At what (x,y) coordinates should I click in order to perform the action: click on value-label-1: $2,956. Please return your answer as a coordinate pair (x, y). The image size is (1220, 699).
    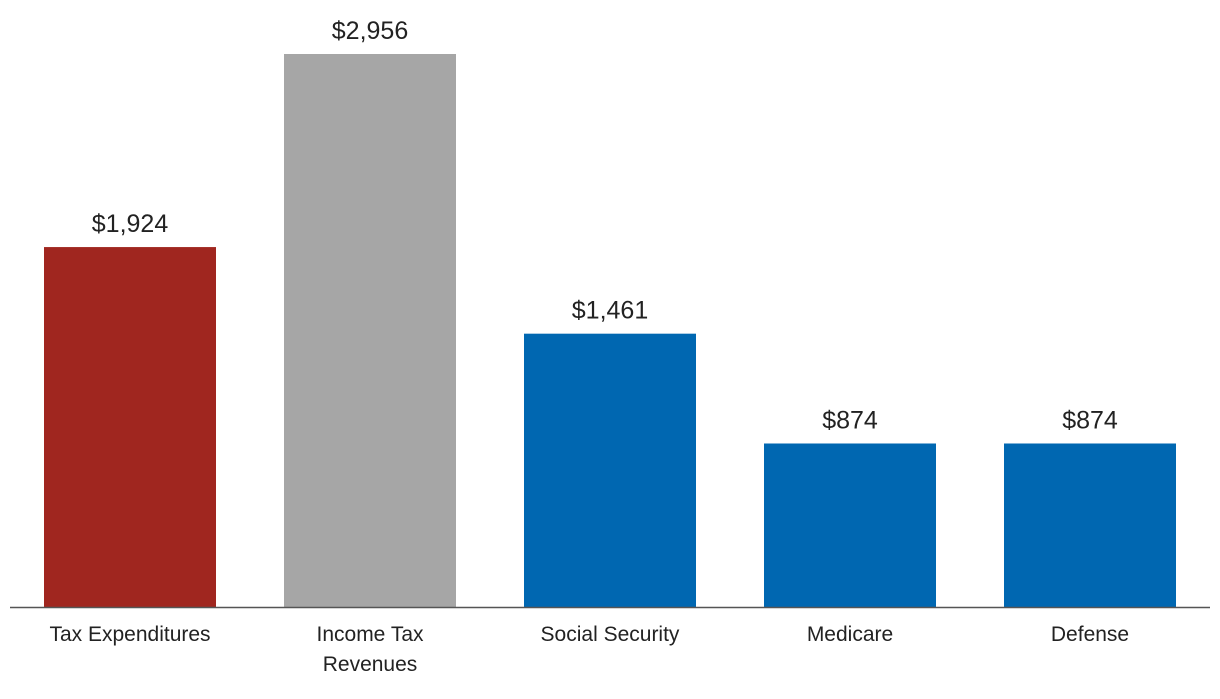
    Looking at the image, I should click on (370, 31).